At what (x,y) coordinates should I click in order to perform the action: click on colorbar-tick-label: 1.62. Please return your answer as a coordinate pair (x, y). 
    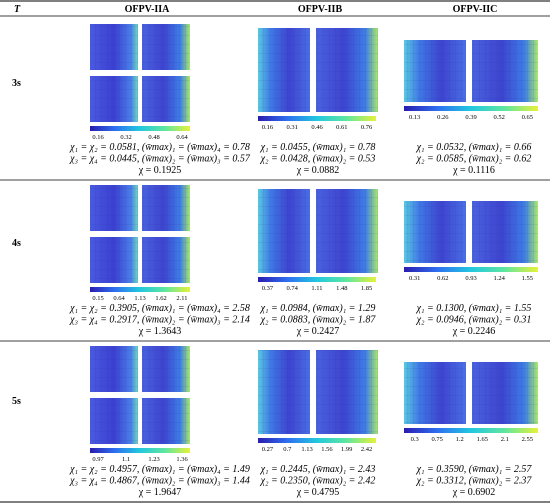
    Looking at the image, I should click on (160, 298).